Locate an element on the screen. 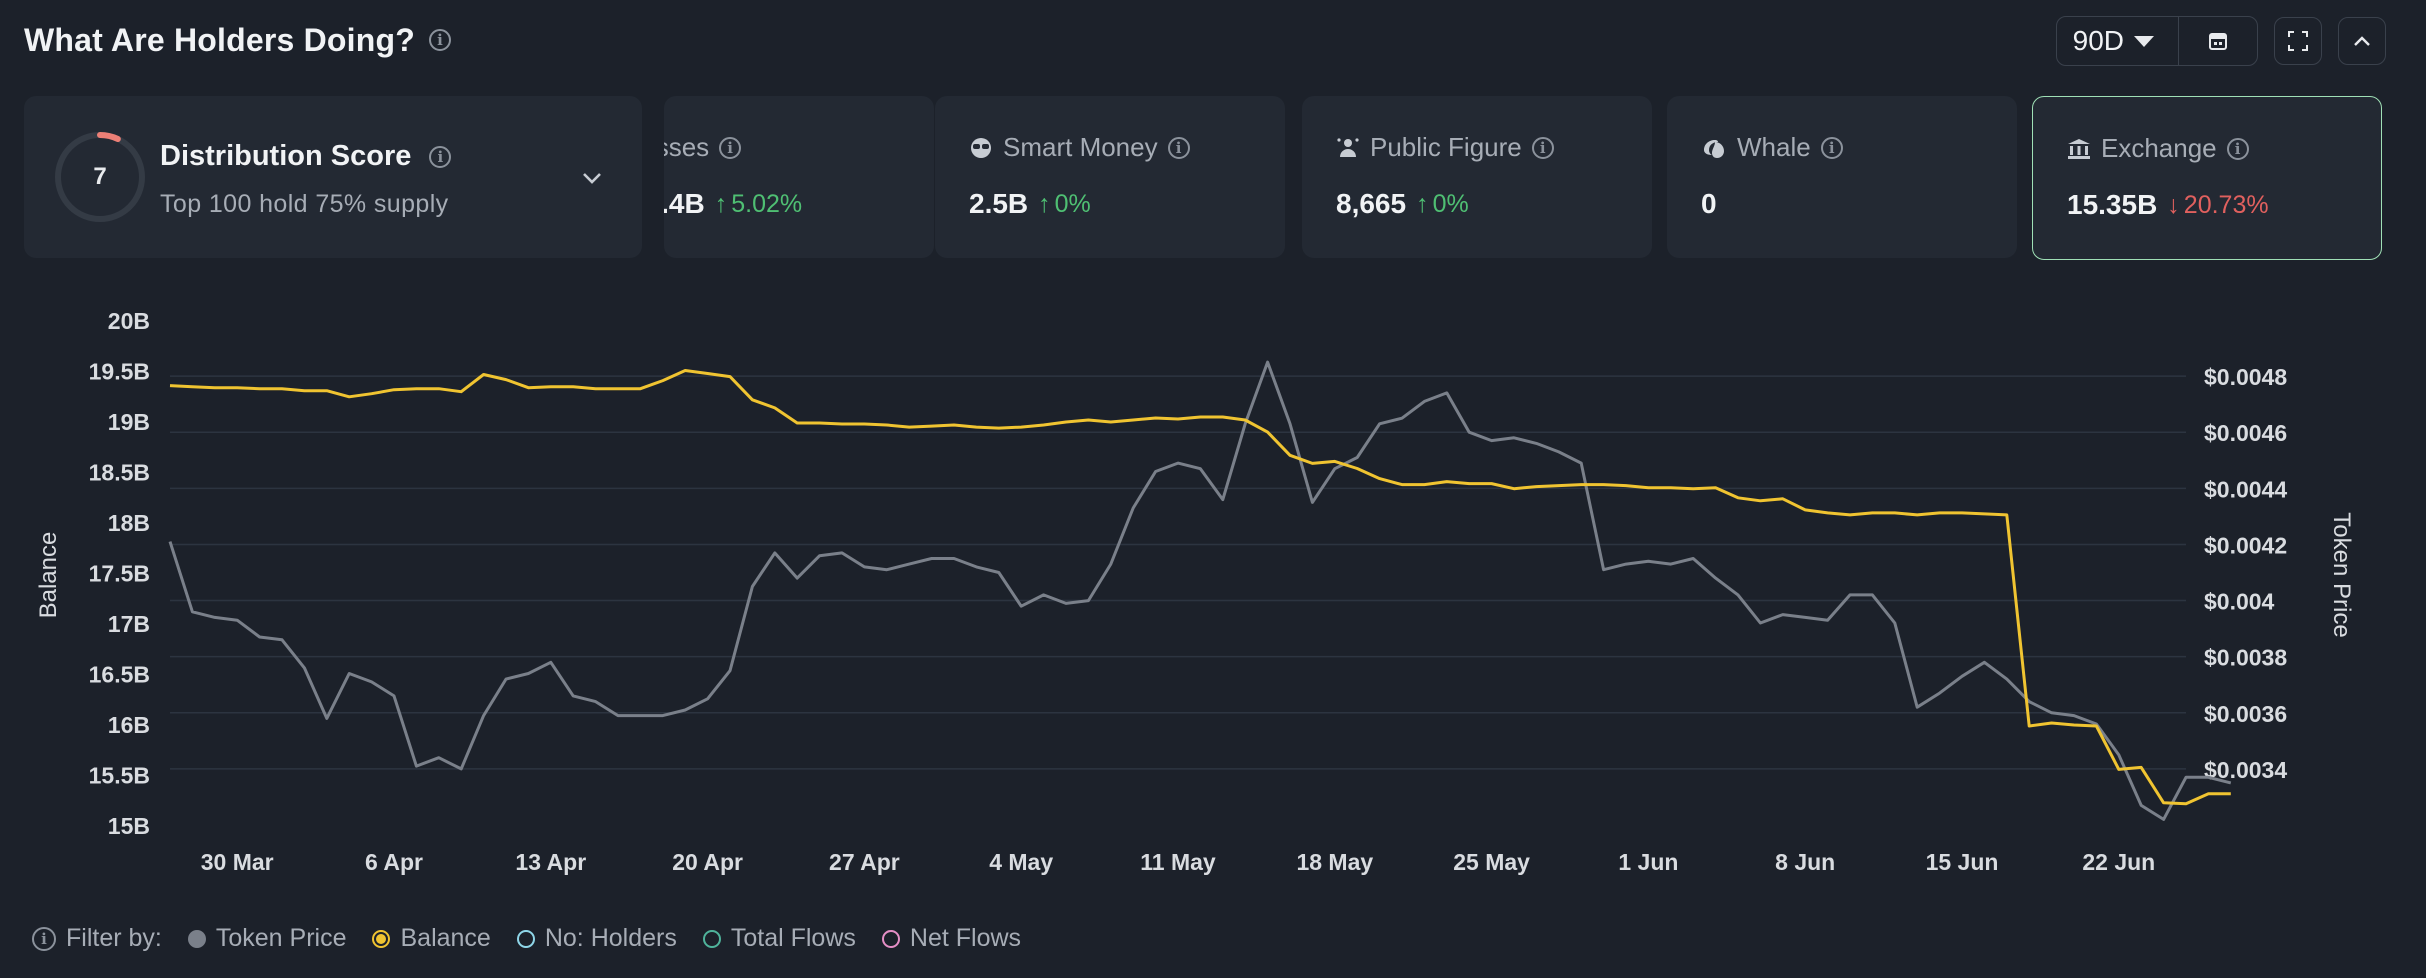  filter-label-net-flows: Net Flows is located at coordinates (965, 938).